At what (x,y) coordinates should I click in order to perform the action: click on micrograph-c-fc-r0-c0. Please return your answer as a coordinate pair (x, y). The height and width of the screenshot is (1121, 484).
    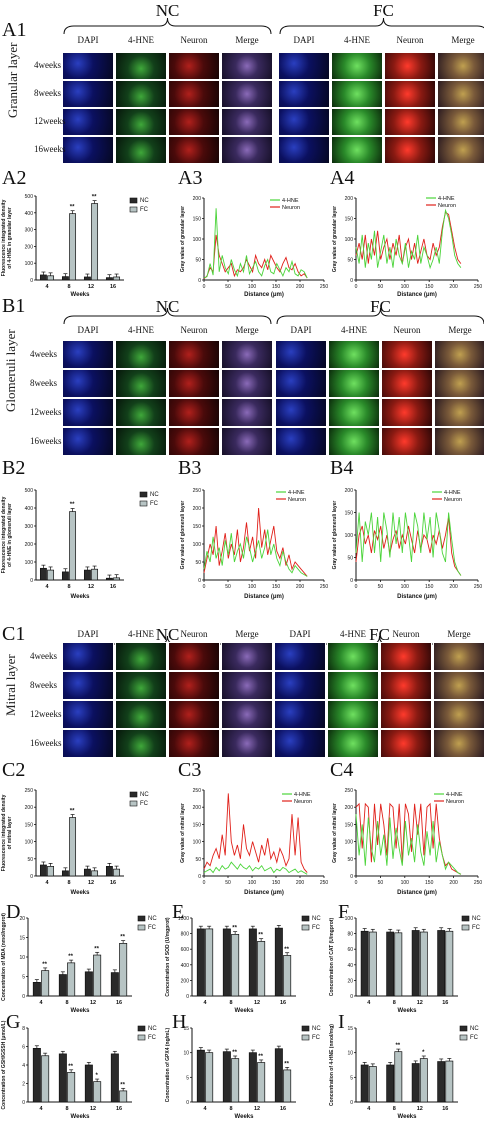
    Looking at the image, I should click on (300, 656).